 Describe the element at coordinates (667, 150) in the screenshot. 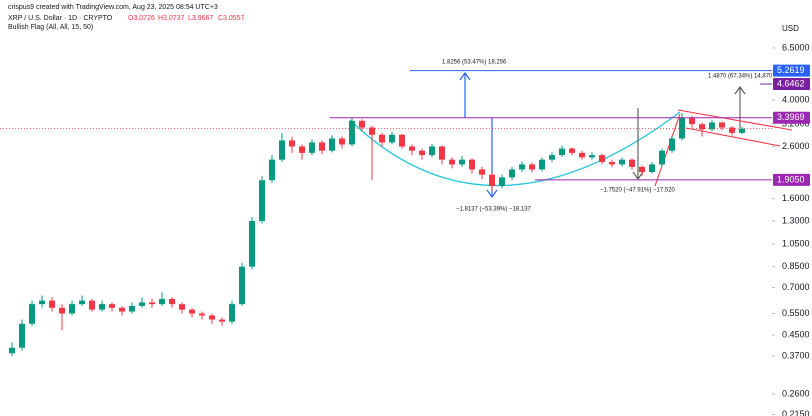

I see `flag-pole` at that location.